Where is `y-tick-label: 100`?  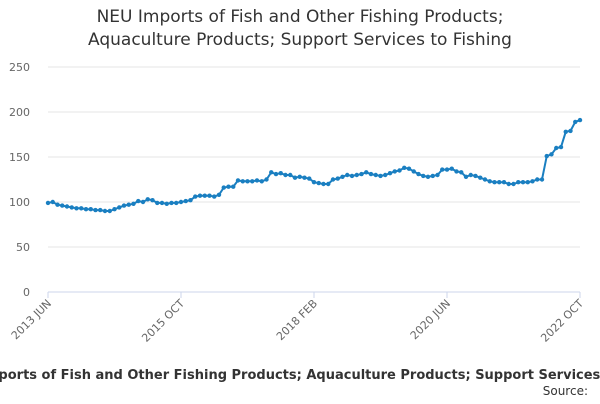 y-tick-label: 100 is located at coordinates (19, 202).